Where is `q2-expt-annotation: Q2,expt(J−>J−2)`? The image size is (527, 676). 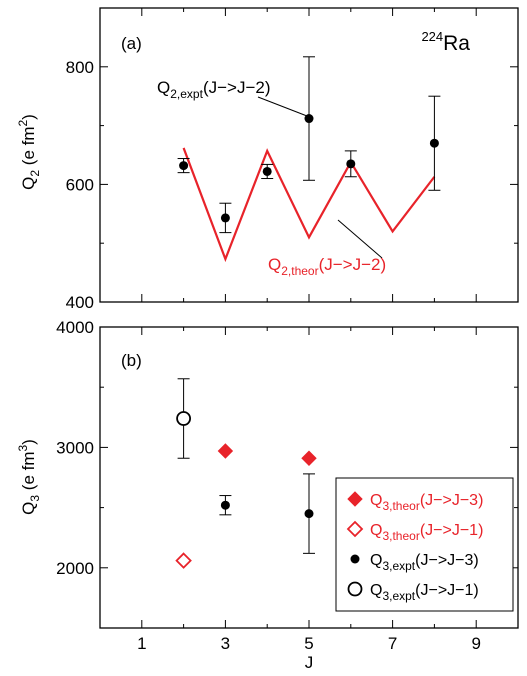
q2-expt-annotation: Q2,expt(J−>J−2) is located at coordinates (214, 89).